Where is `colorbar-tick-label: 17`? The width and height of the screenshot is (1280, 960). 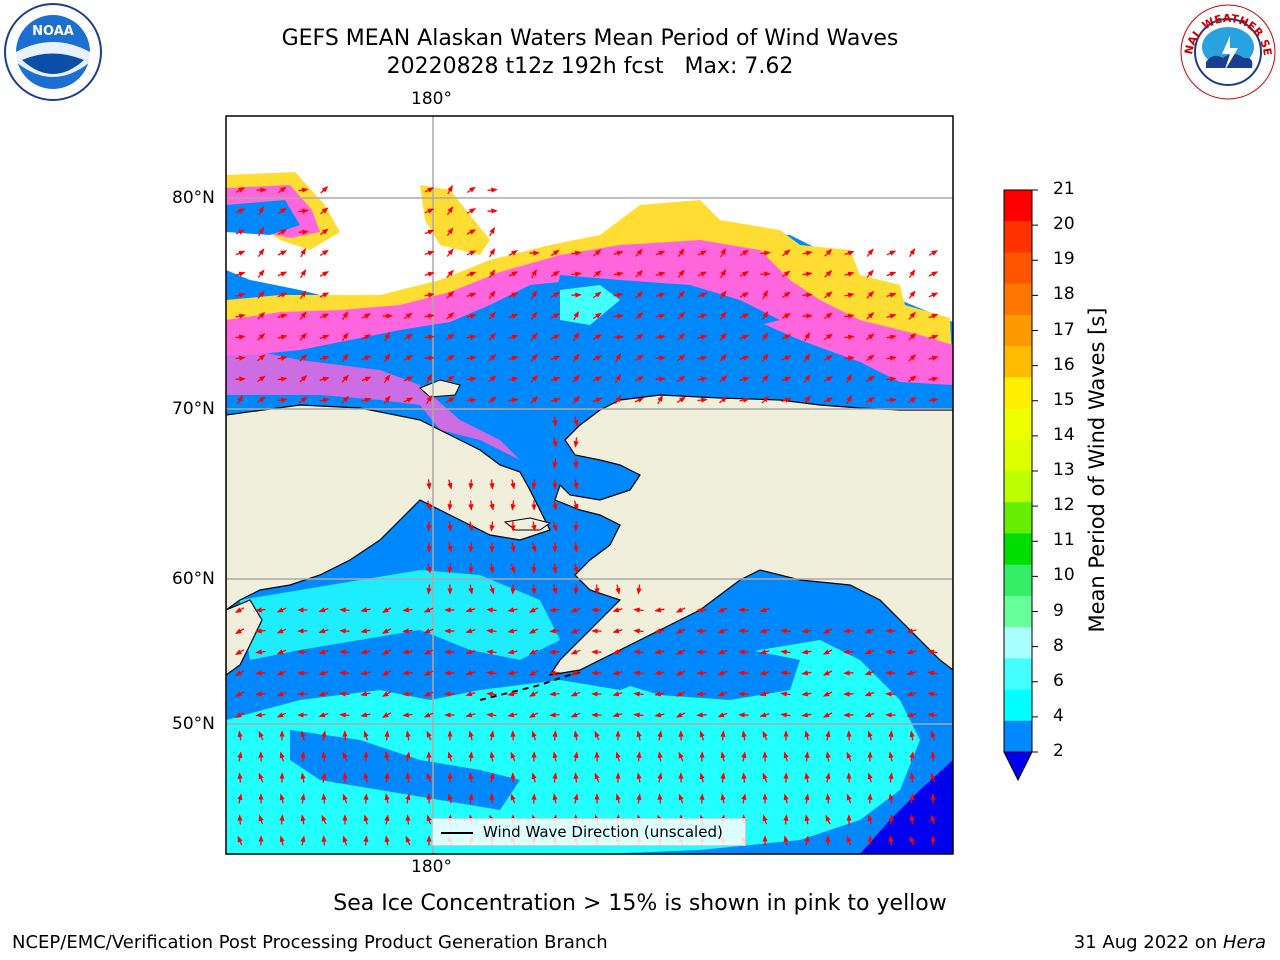 colorbar-tick-label: 17 is located at coordinates (1064, 329).